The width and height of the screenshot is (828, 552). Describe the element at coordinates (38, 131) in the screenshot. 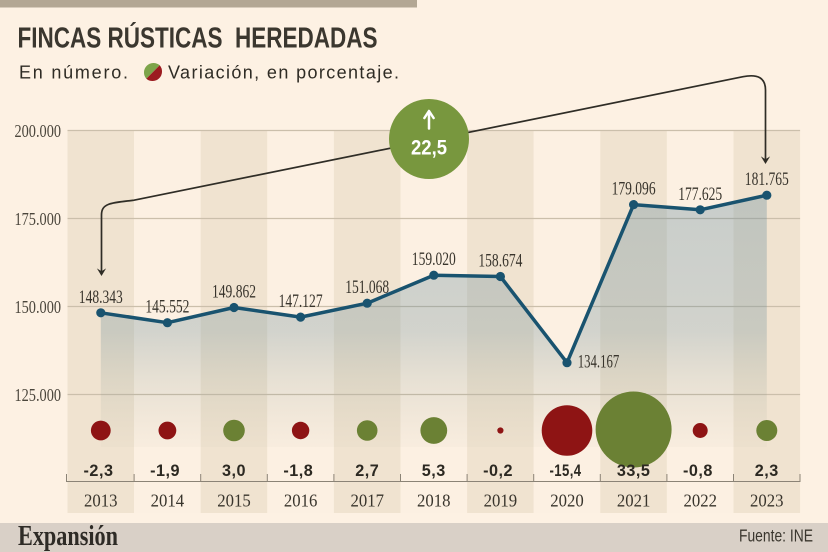

I see `svg-text: 200.000` at that location.